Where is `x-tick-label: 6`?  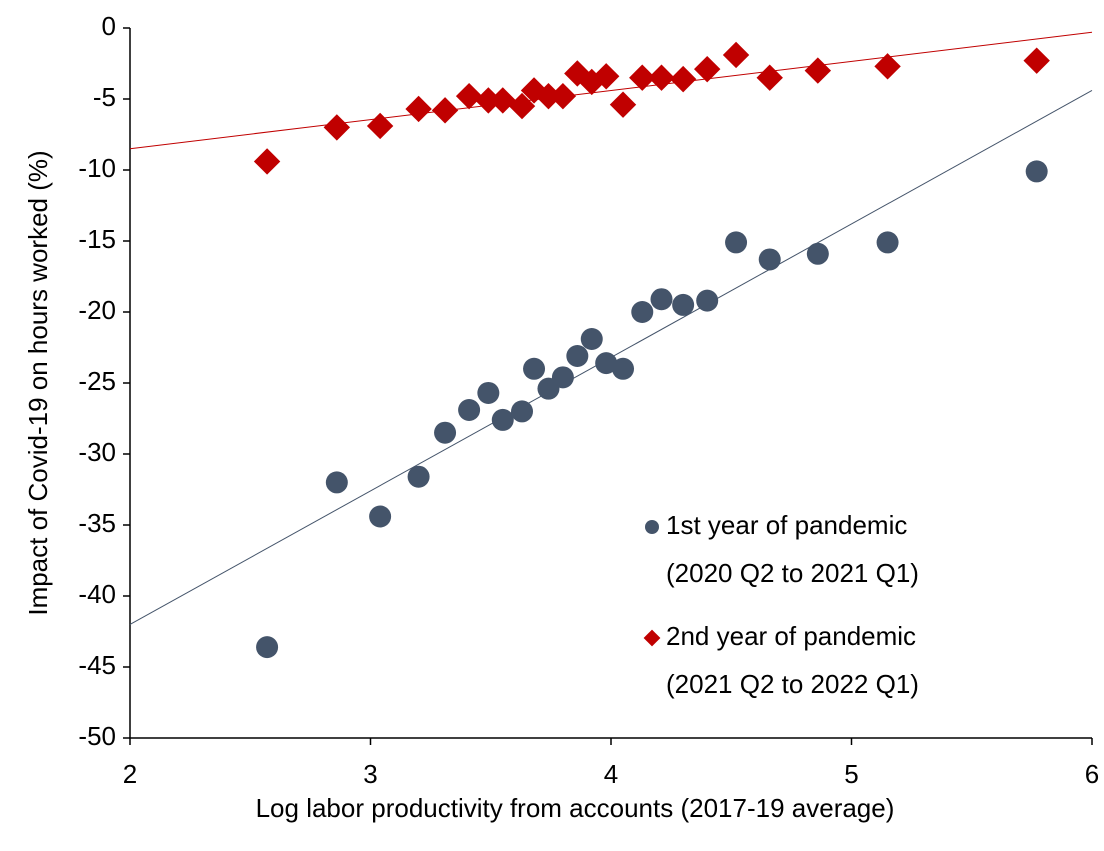 x-tick-label: 6 is located at coordinates (1092, 774).